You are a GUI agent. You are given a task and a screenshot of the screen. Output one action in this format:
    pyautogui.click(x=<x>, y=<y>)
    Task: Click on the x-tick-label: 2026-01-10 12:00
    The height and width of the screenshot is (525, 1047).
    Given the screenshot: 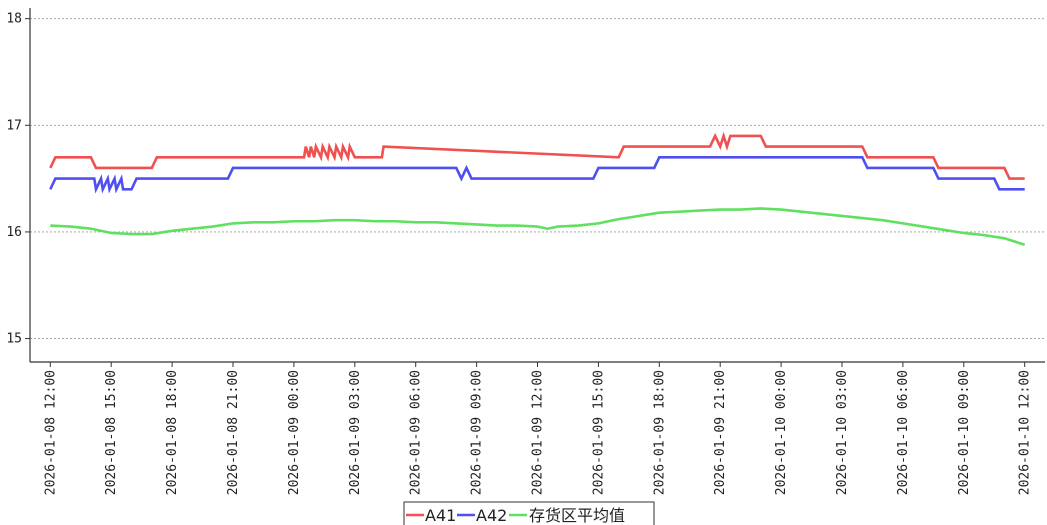 What is the action you would take?
    pyautogui.click(x=1025, y=432)
    